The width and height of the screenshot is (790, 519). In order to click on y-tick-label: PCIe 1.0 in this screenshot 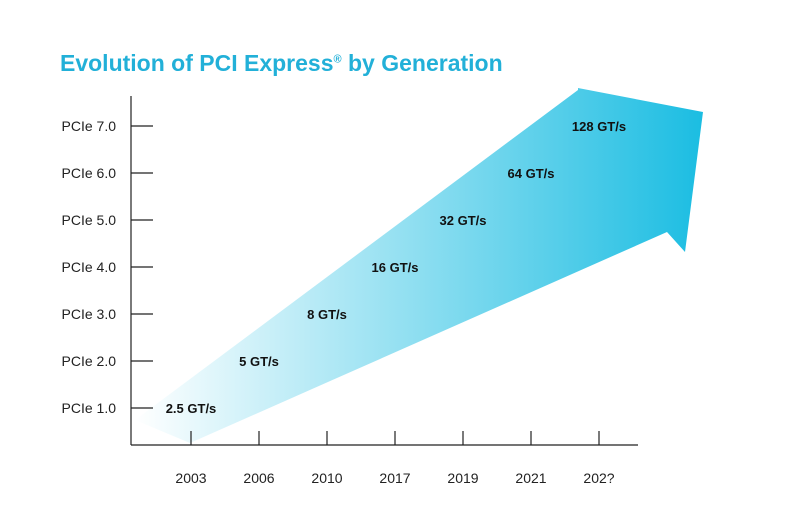, I will do `click(89, 408)`.